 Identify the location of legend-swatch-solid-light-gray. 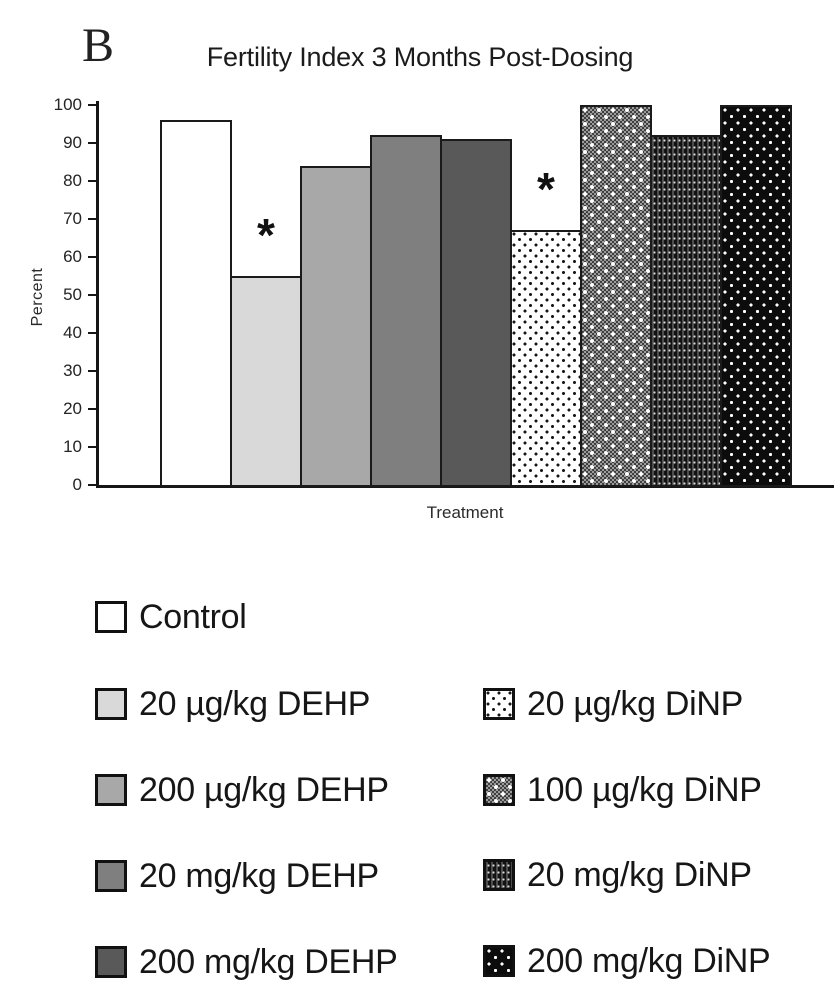
(111, 704).